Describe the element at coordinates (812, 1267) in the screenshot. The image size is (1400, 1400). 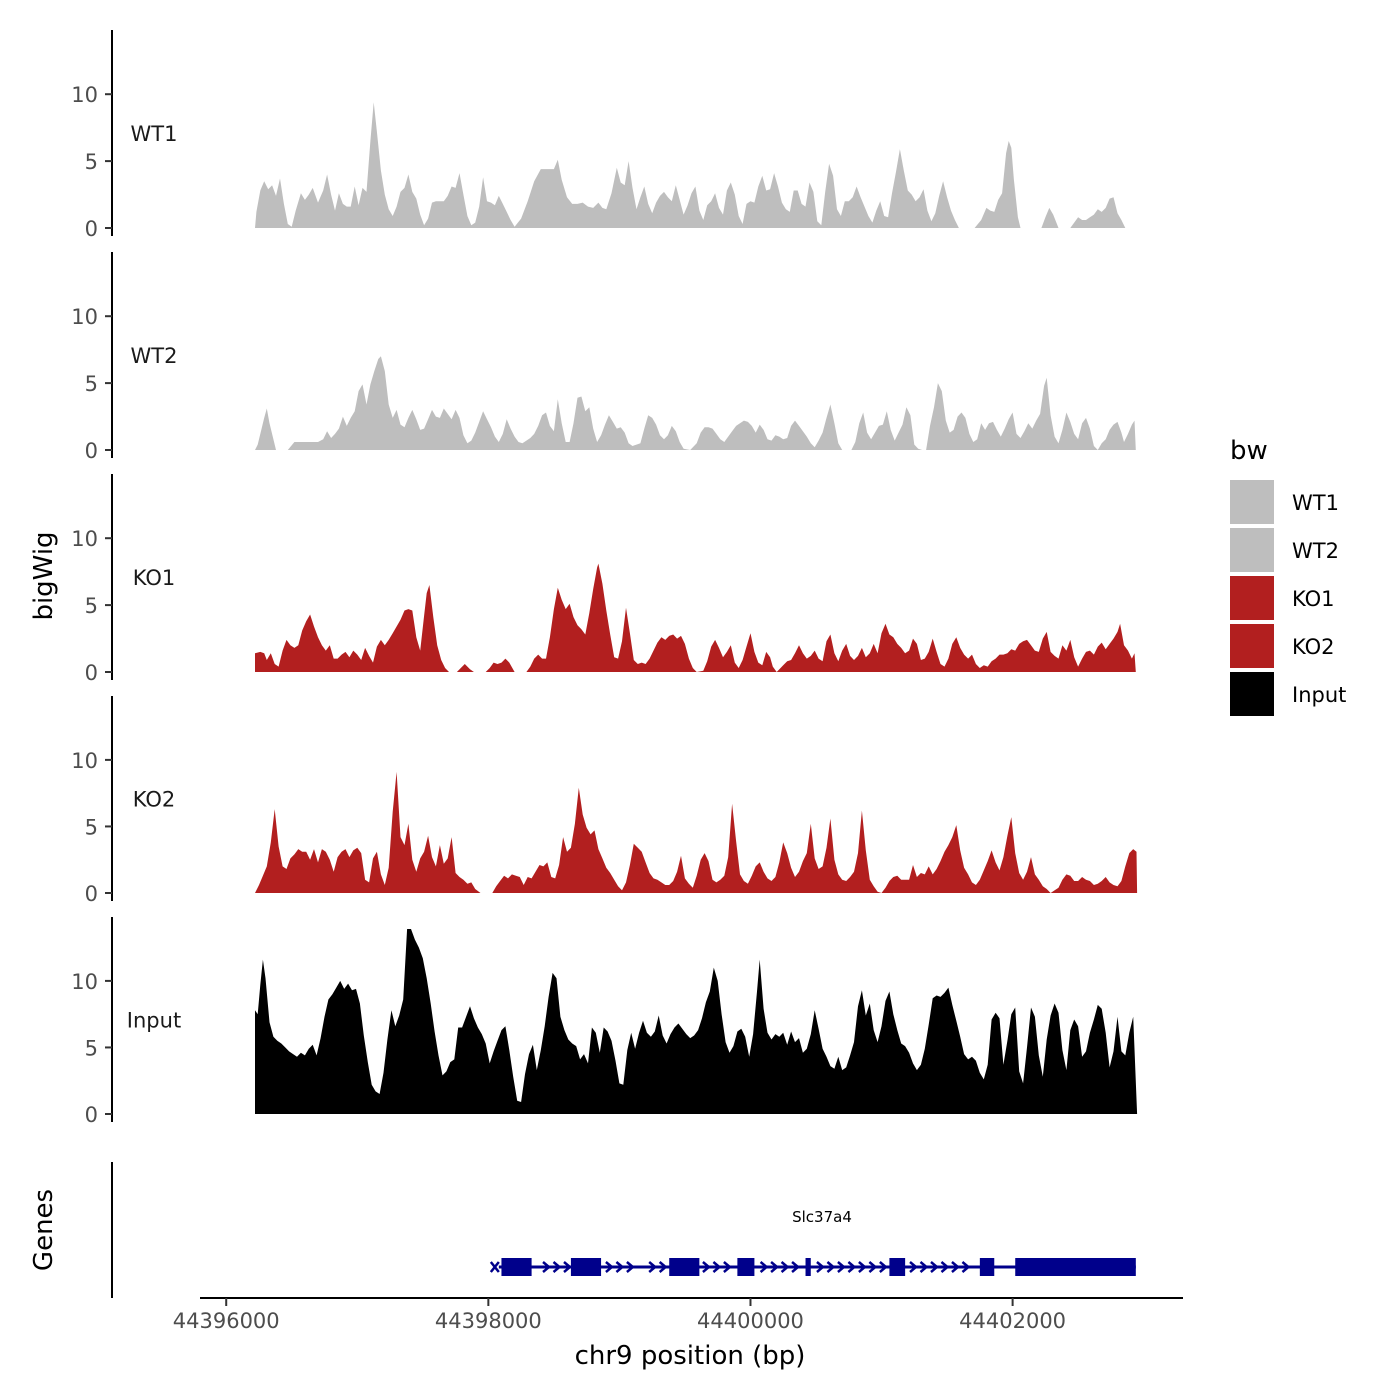
I see `gene-model` at that location.